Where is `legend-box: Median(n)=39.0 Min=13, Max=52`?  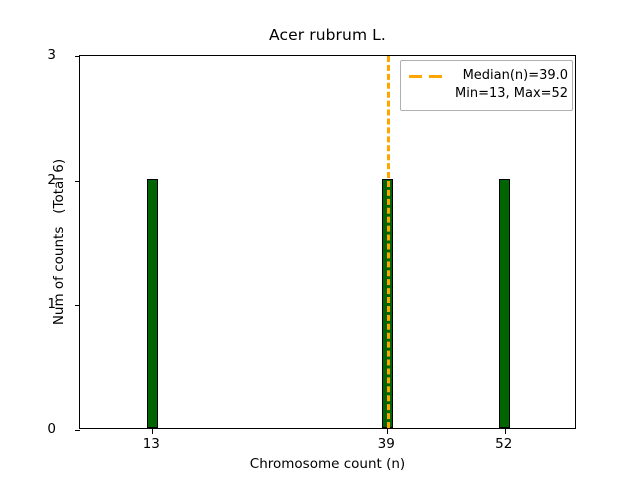
legend-box: Median(n)=39.0 Min=13, Max=52 is located at coordinates (486, 85).